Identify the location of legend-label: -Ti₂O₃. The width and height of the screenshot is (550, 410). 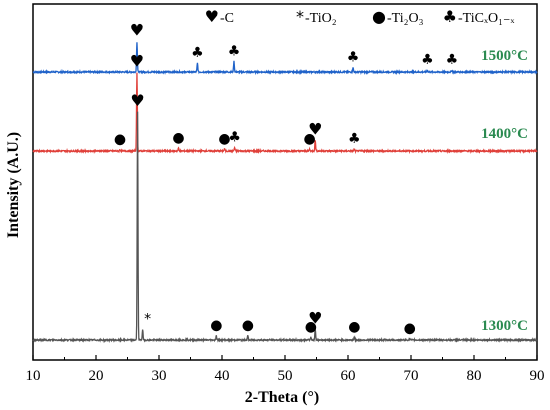
(405, 18).